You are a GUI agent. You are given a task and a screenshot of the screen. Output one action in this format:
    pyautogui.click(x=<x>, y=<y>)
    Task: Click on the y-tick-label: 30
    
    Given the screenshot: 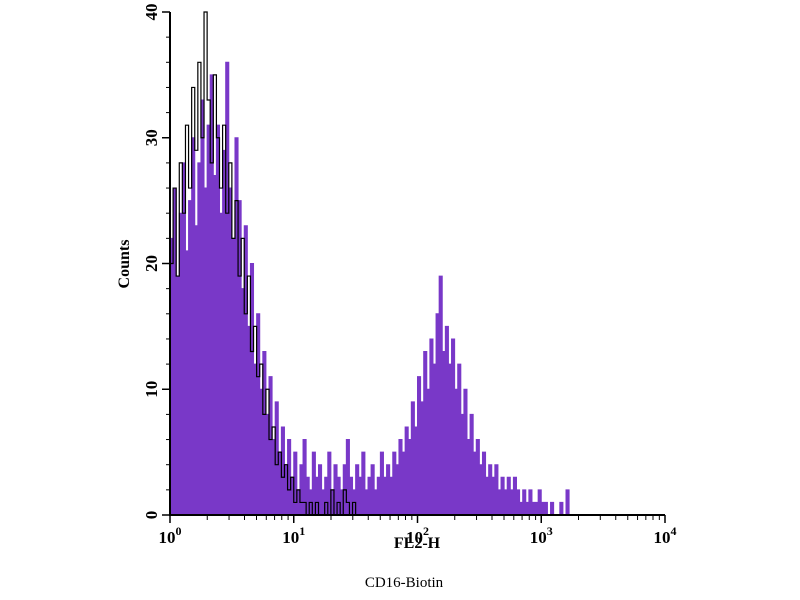 What is the action you would take?
    pyautogui.click(x=151, y=137)
    